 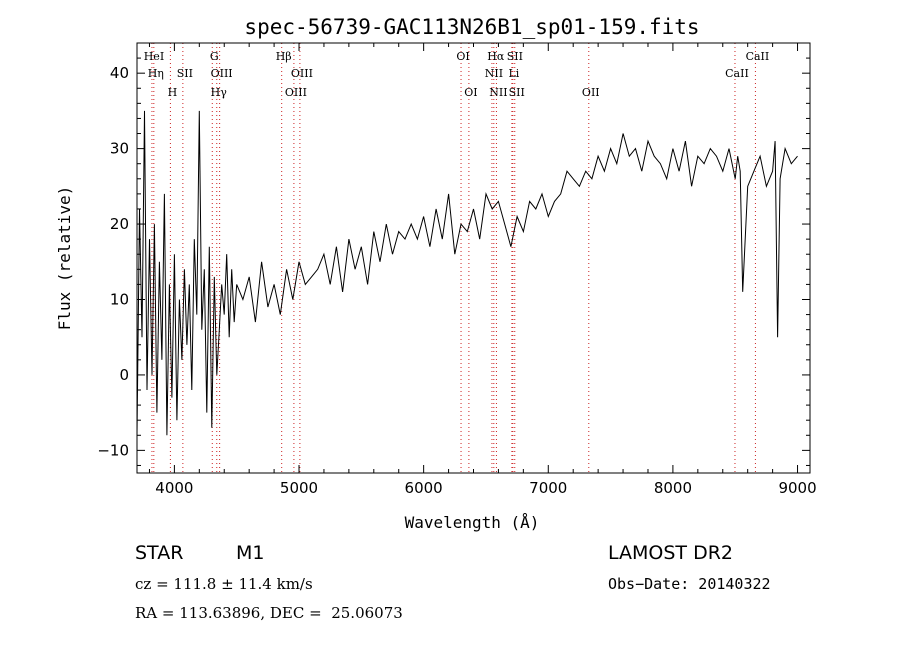 I want to click on marker-label-20: CaII, so click(x=737, y=73).